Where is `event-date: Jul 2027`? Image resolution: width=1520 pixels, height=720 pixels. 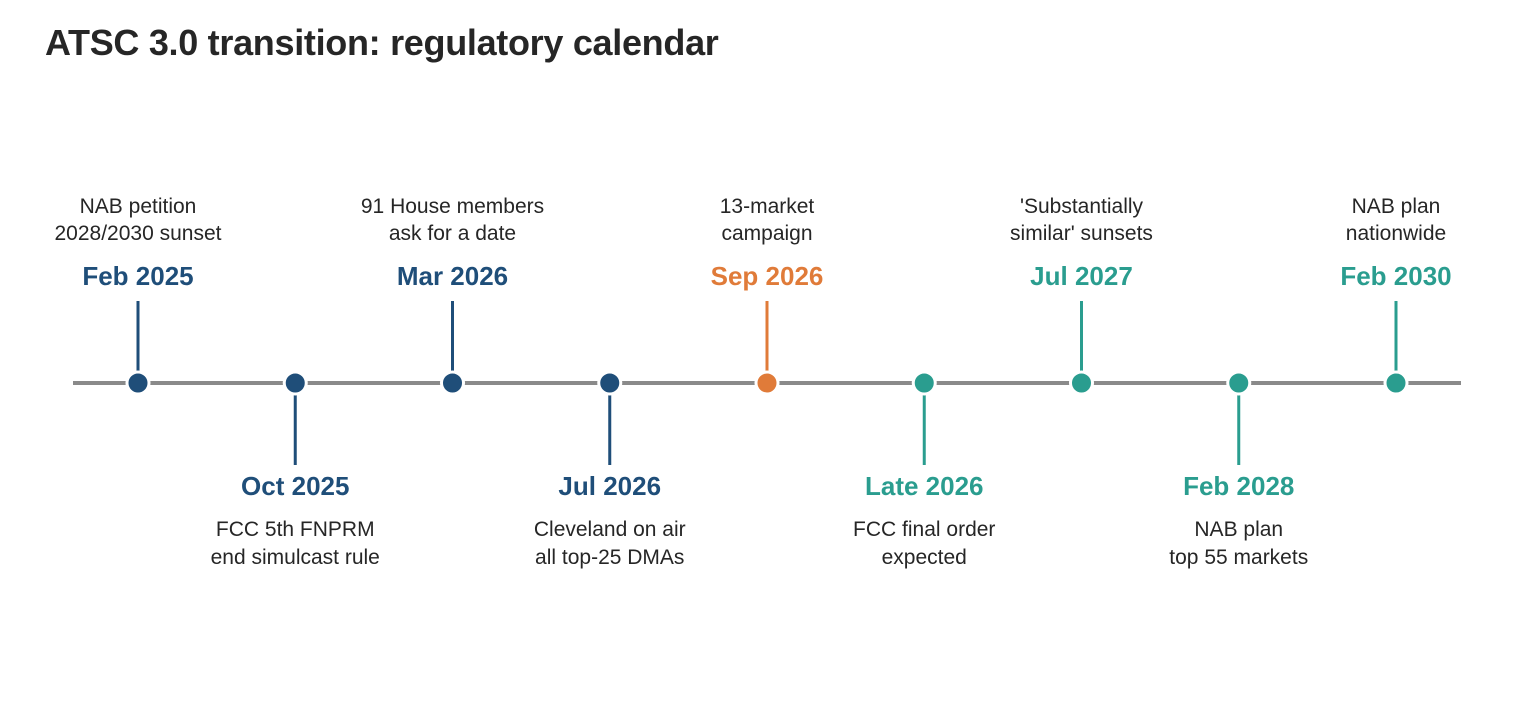
event-date: Jul 2027 is located at coordinates (1081, 276).